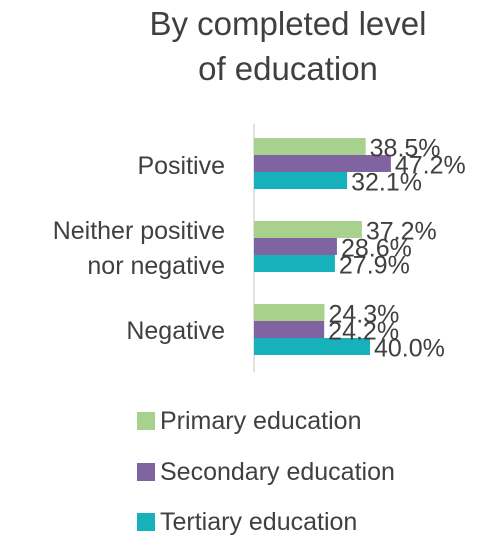 The image size is (490, 552). Describe the element at coordinates (409, 349) in the screenshot. I see `data-label-2-2: 40.0%` at that location.